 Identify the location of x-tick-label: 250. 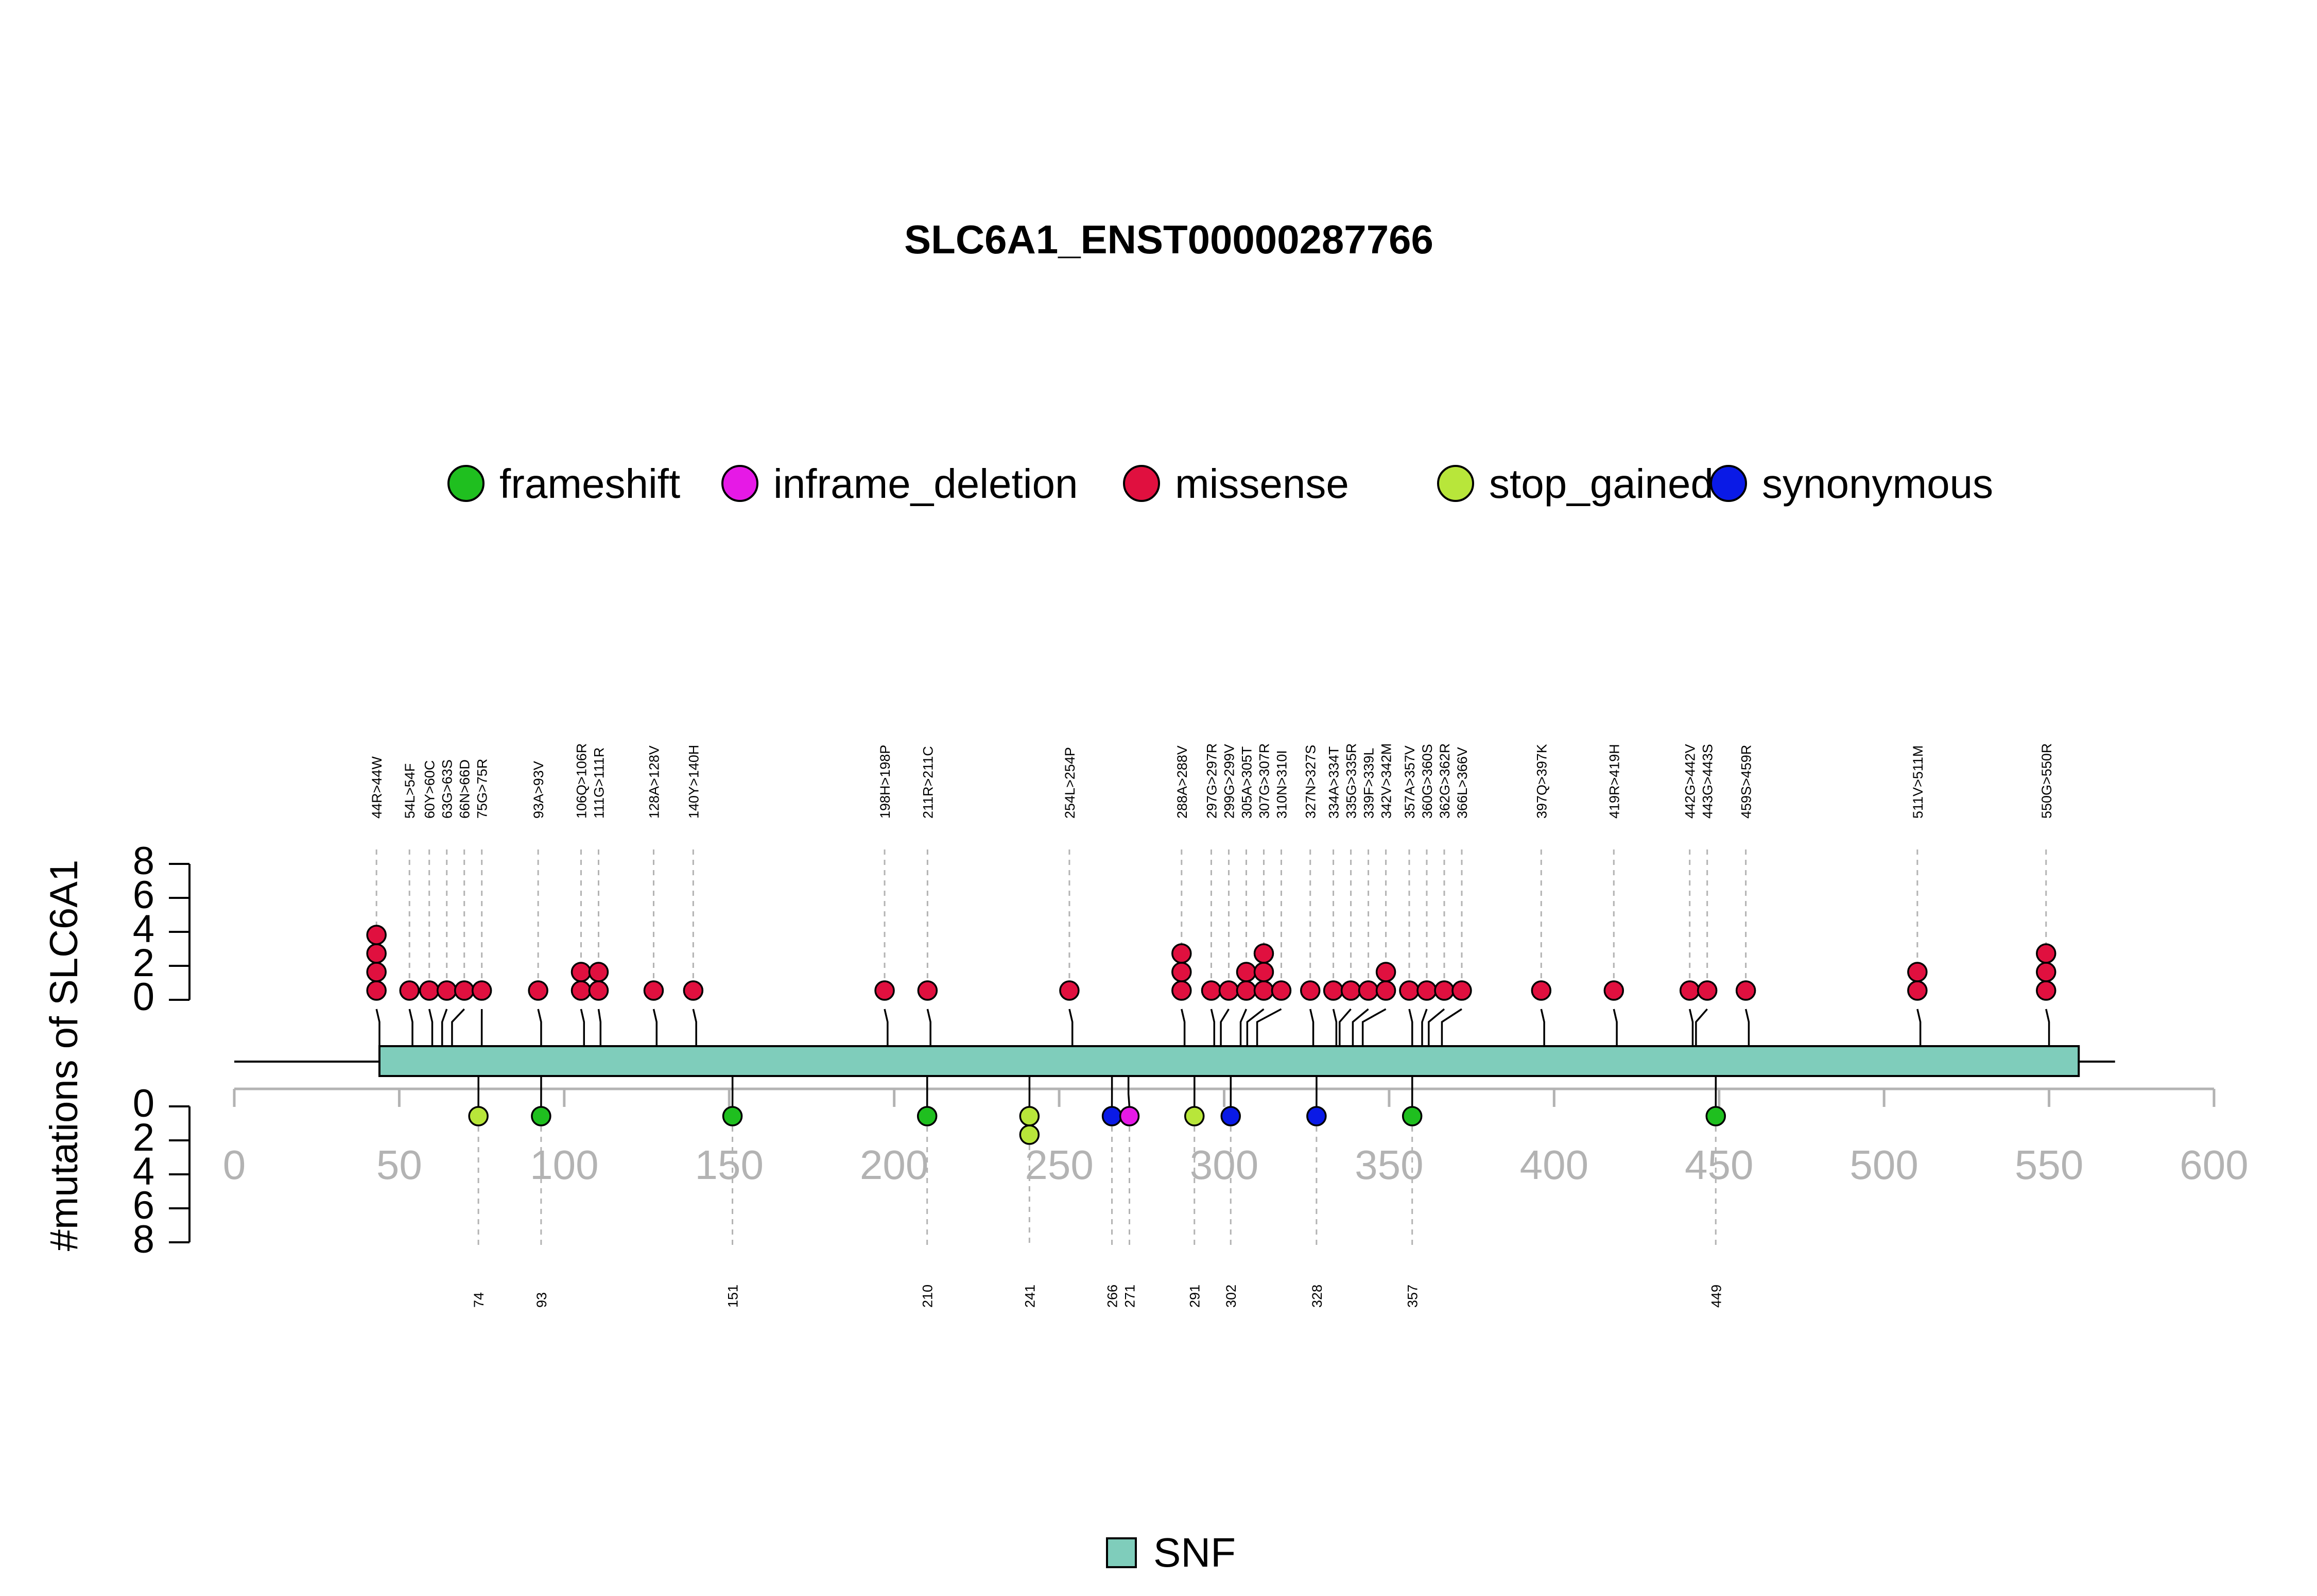
(1059, 1165).